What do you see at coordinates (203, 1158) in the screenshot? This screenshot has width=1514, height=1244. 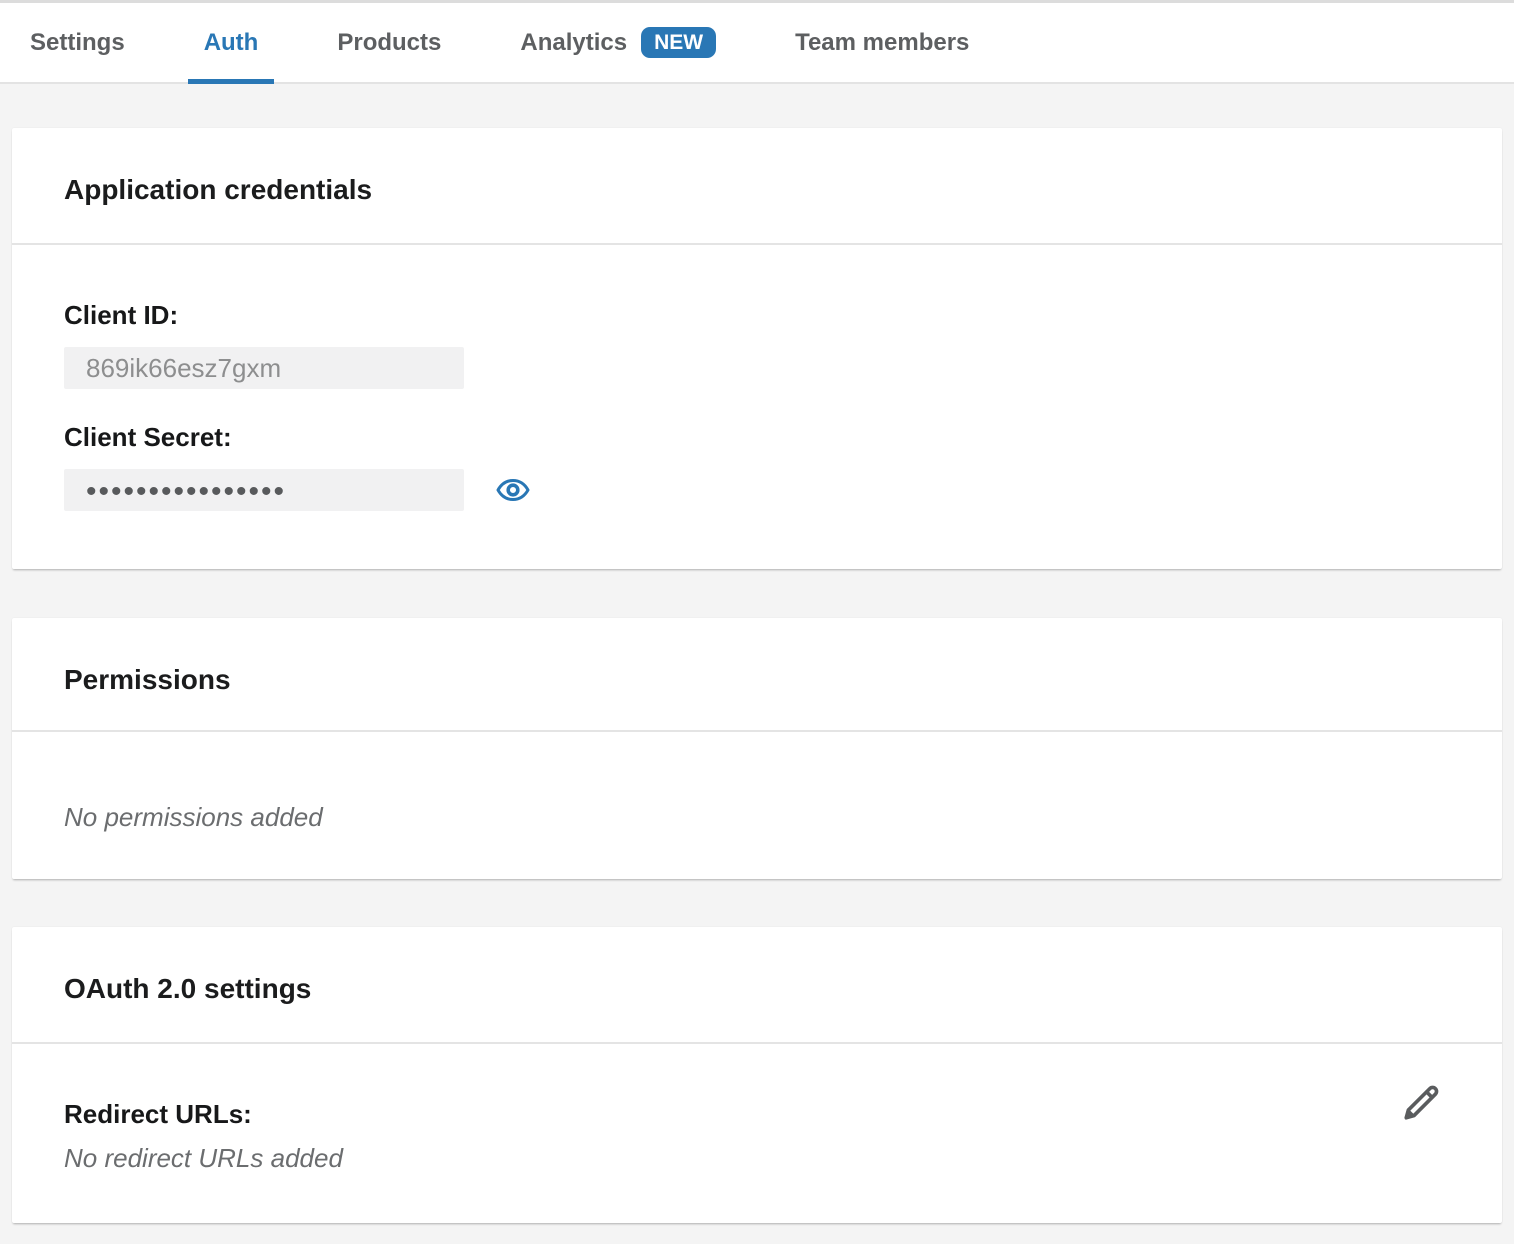 I see `redirect-urls-empty-state: No redirect URLs added` at bounding box center [203, 1158].